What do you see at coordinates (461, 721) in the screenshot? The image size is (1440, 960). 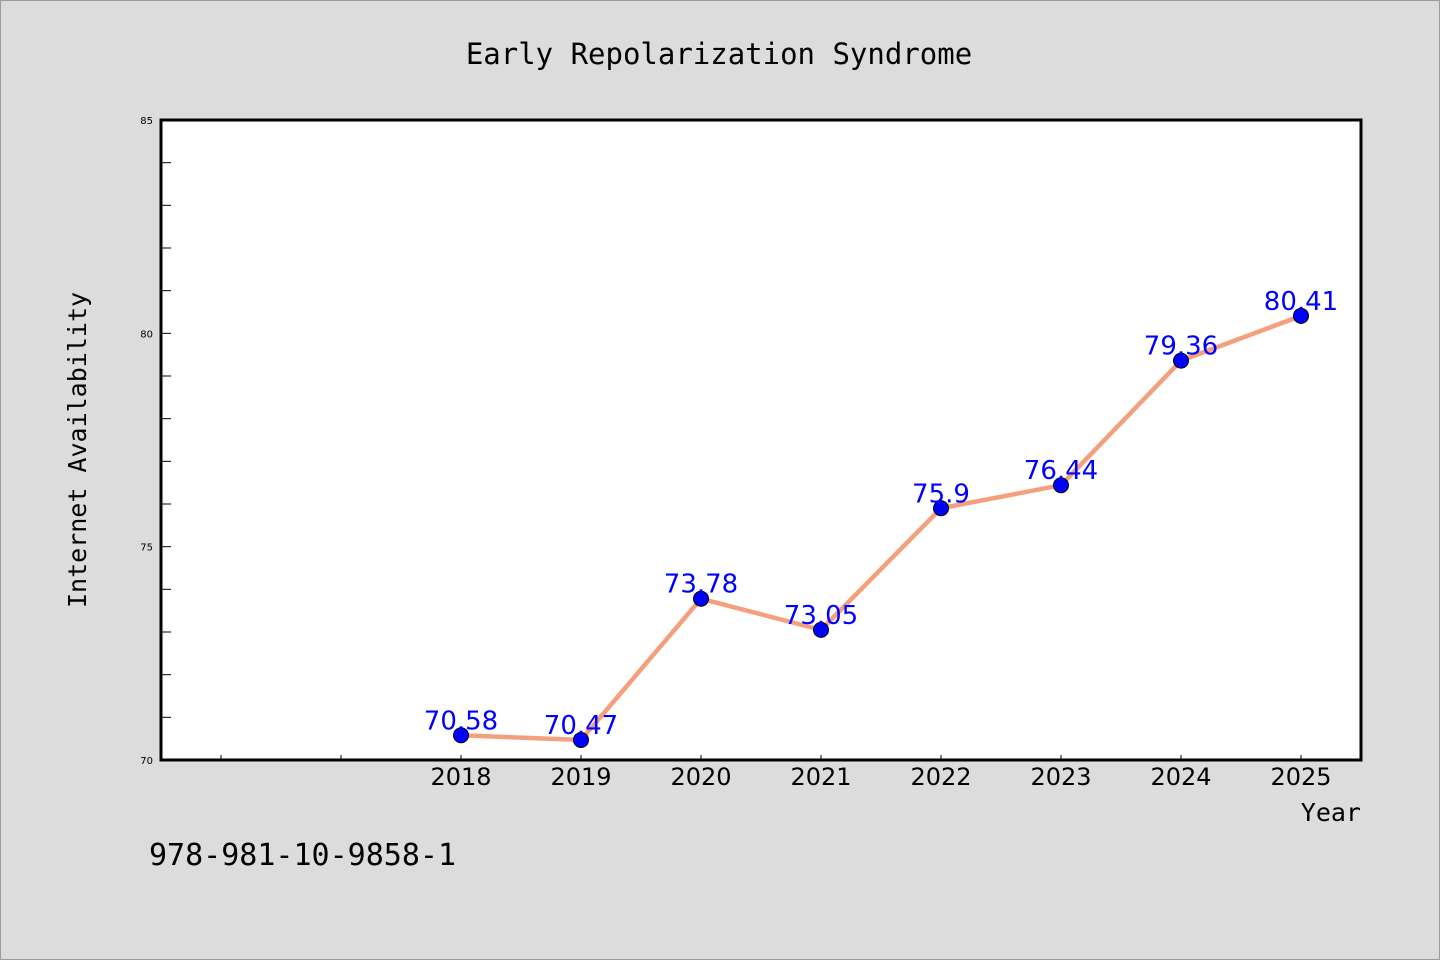 I see `data-label: 70.58` at bounding box center [461, 721].